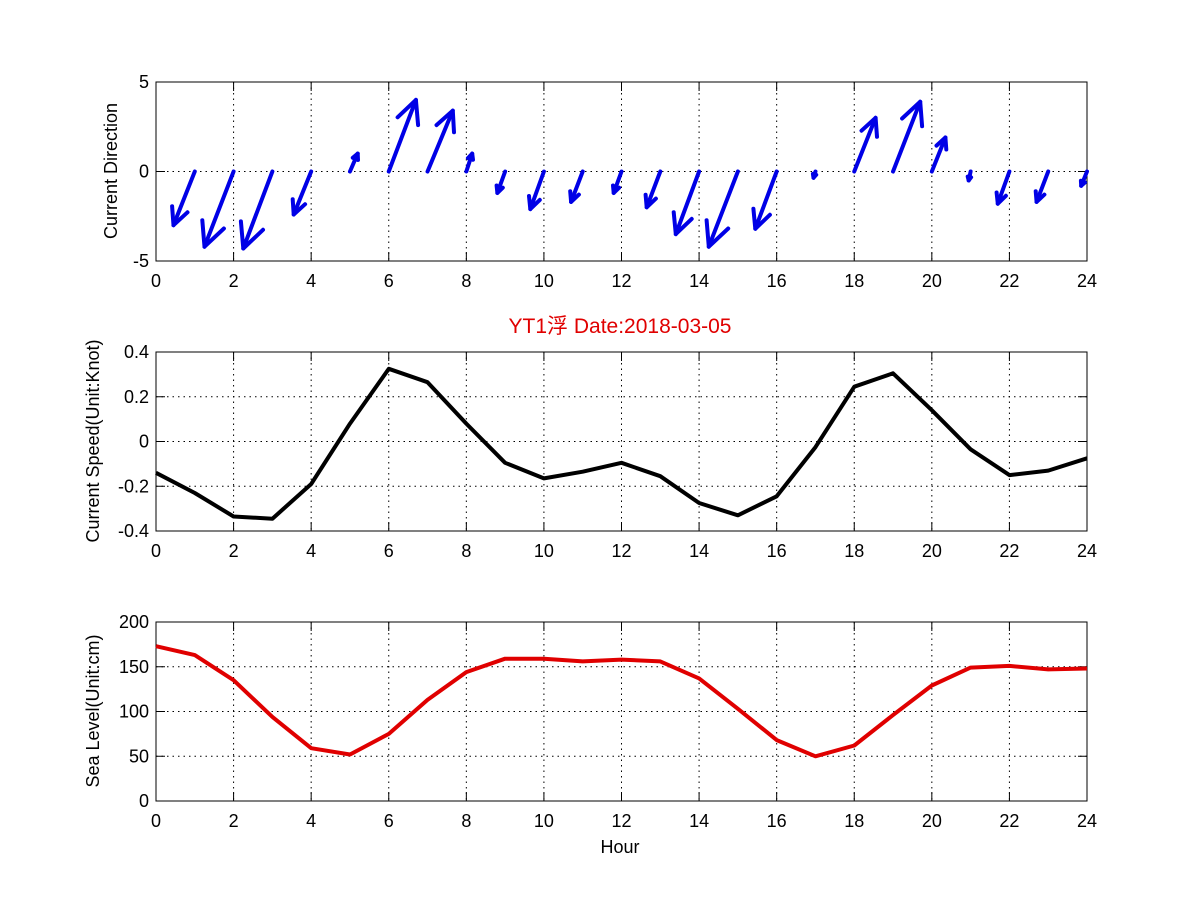 This screenshot has width=1201, height=901. What do you see at coordinates (311, 281) in the screenshot?
I see `x-tick-label: 4` at bounding box center [311, 281].